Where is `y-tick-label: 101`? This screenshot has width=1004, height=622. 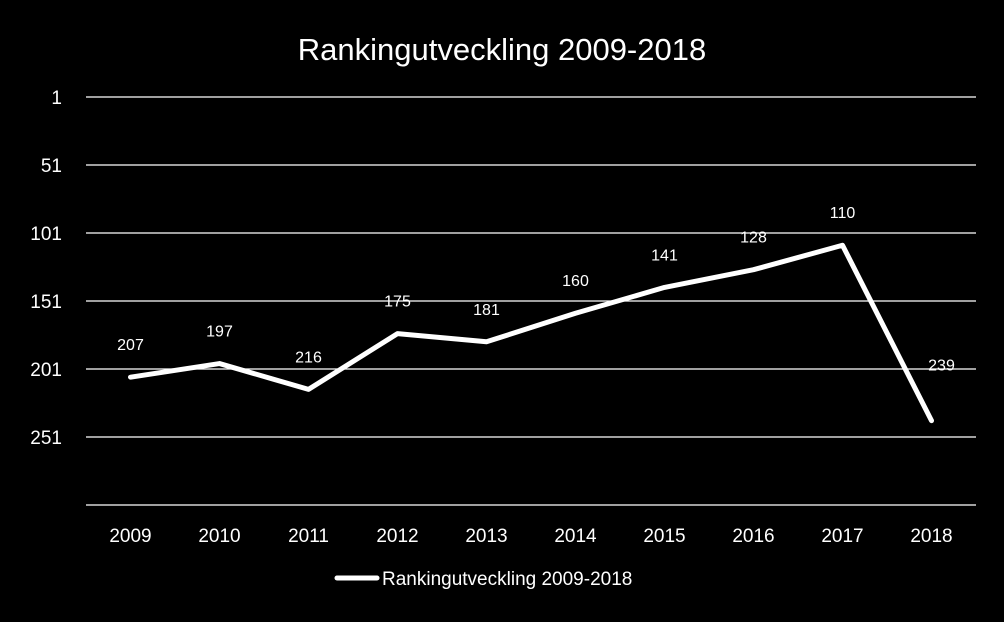 y-tick-label: 101 is located at coordinates (46, 234).